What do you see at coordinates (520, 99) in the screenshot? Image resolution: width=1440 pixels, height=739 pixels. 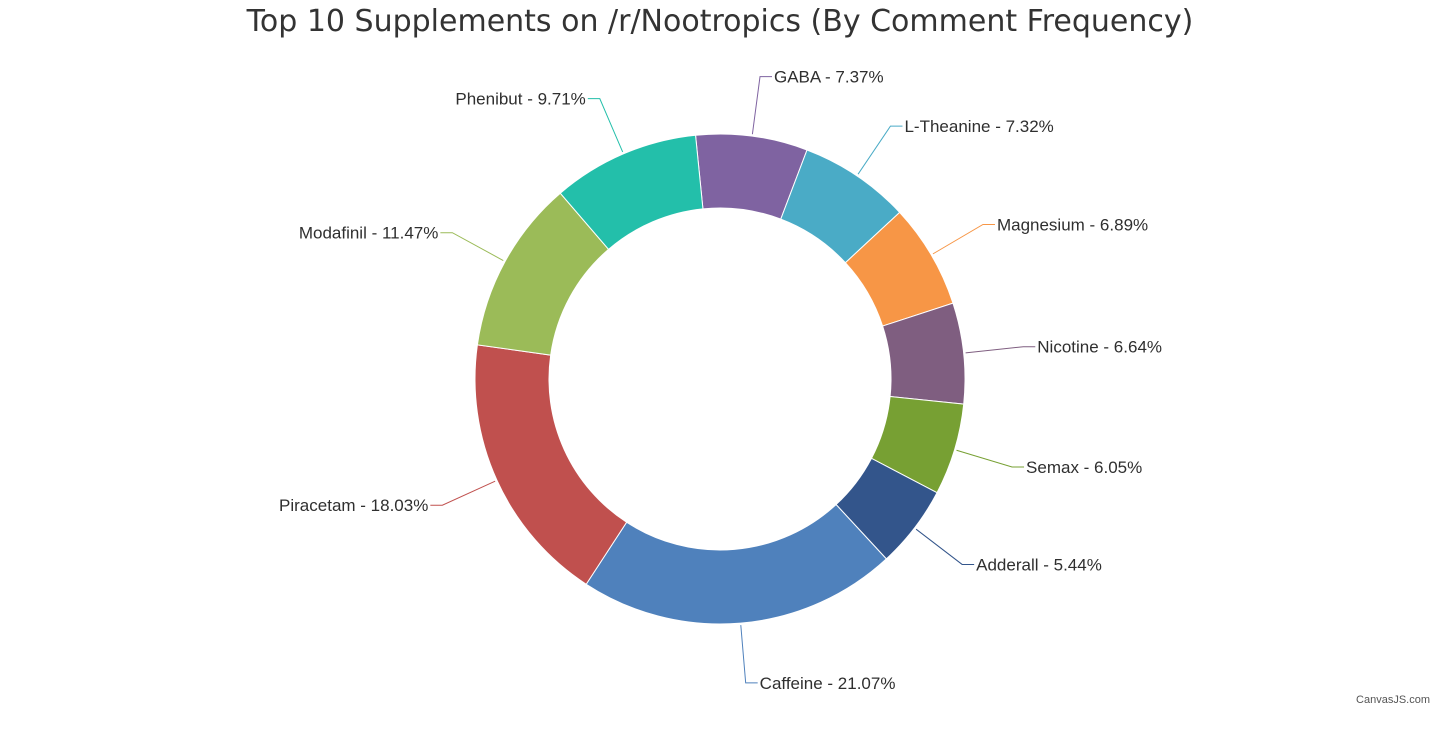 I see `label-phenibut: Phenibut - 9.71%` at bounding box center [520, 99].